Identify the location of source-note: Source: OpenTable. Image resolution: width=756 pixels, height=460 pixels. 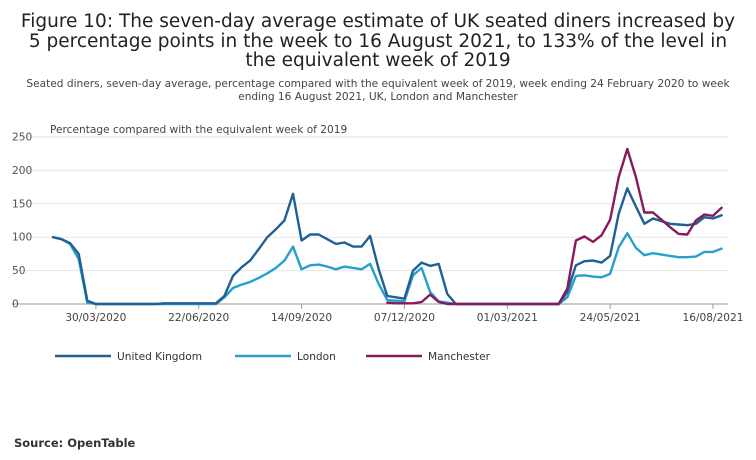
(75, 443).